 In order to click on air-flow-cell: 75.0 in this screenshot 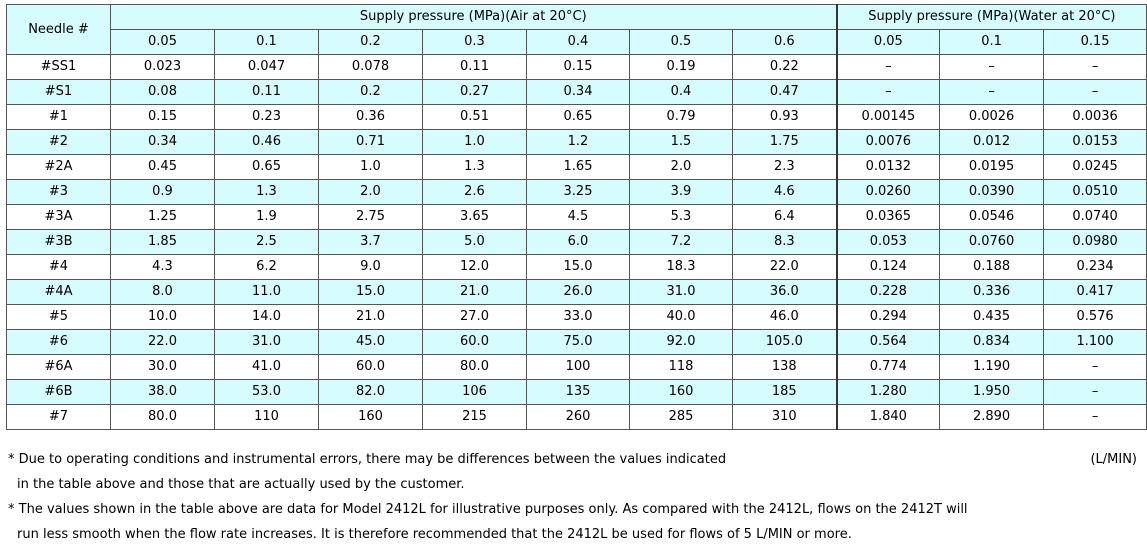, I will do `click(578, 342)`.